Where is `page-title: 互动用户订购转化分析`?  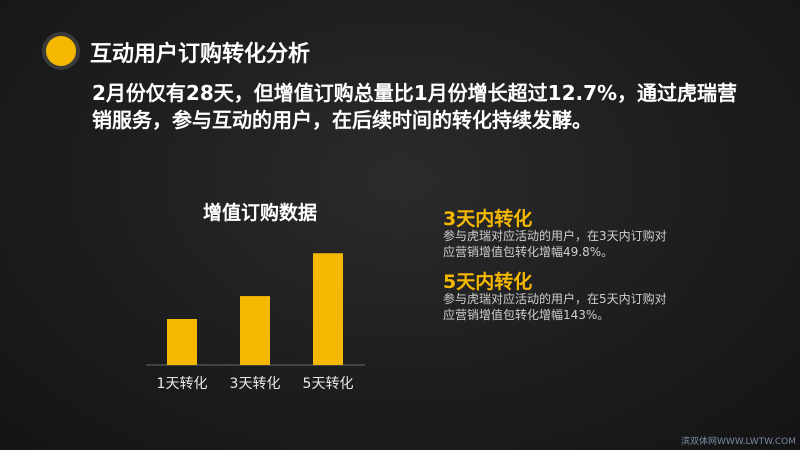
page-title: 互动用户订购转化分析 is located at coordinates (200, 54).